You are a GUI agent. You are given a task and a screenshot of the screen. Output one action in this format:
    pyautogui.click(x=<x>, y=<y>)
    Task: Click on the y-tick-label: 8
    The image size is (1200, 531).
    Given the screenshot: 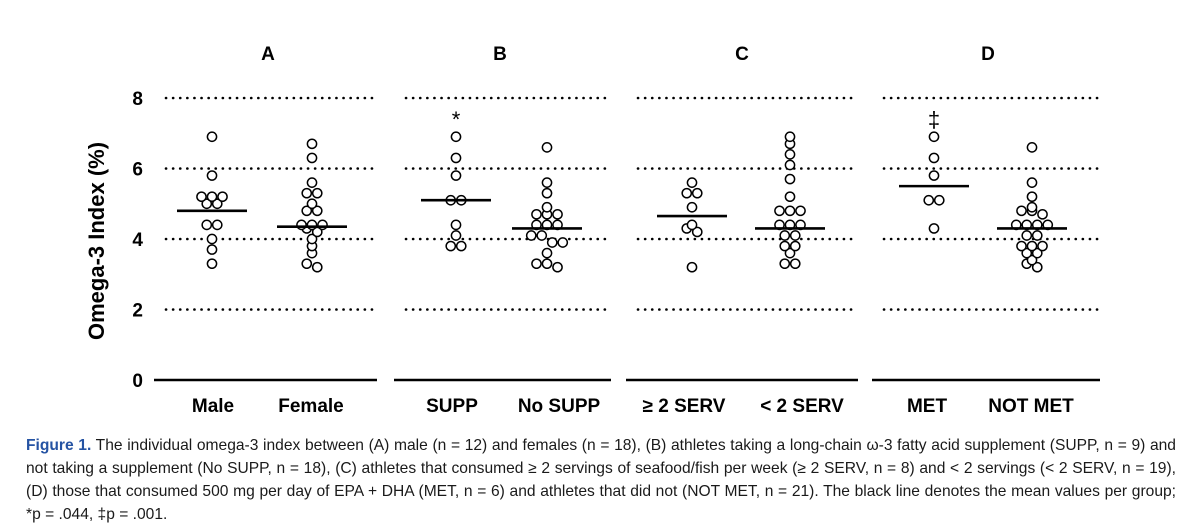 What is the action you would take?
    pyautogui.click(x=137, y=99)
    